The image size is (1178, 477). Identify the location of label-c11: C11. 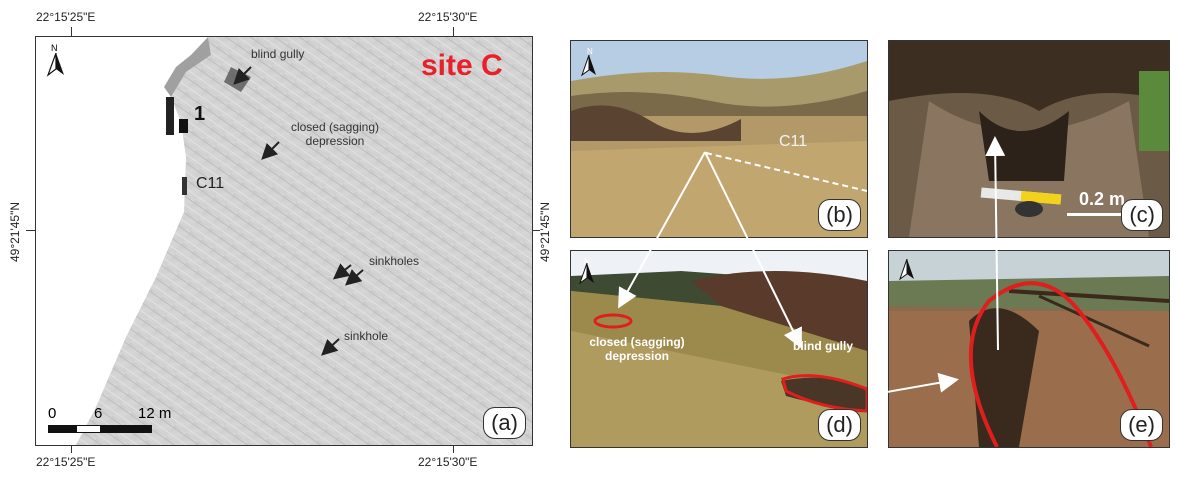
(210, 183).